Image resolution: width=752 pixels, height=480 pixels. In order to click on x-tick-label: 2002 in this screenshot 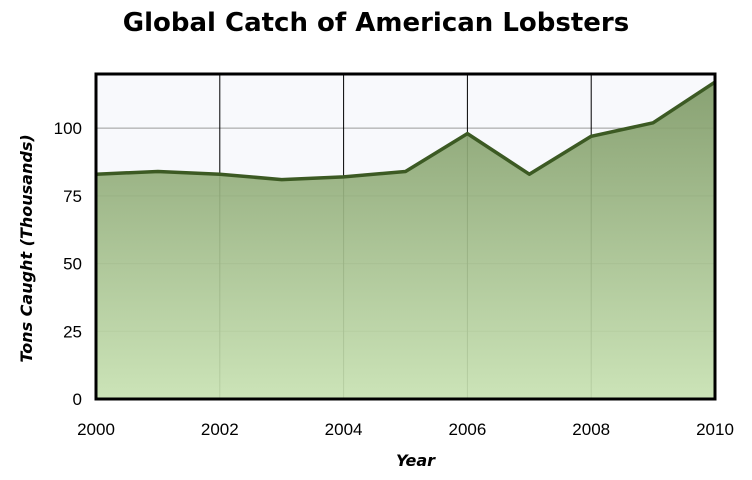, I will do `click(220, 429)`.